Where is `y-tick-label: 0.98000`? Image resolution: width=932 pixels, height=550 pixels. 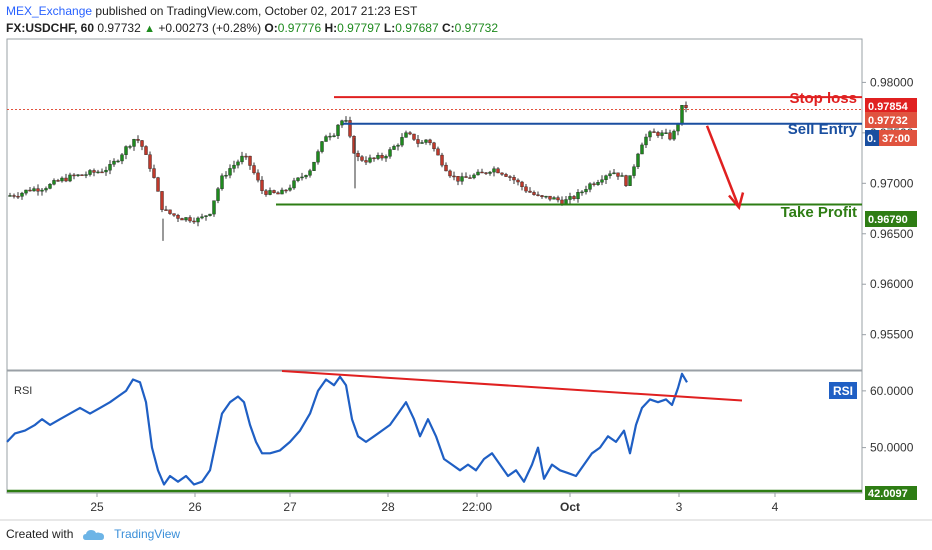
y-tick-label: 0.98000 is located at coordinates (892, 82).